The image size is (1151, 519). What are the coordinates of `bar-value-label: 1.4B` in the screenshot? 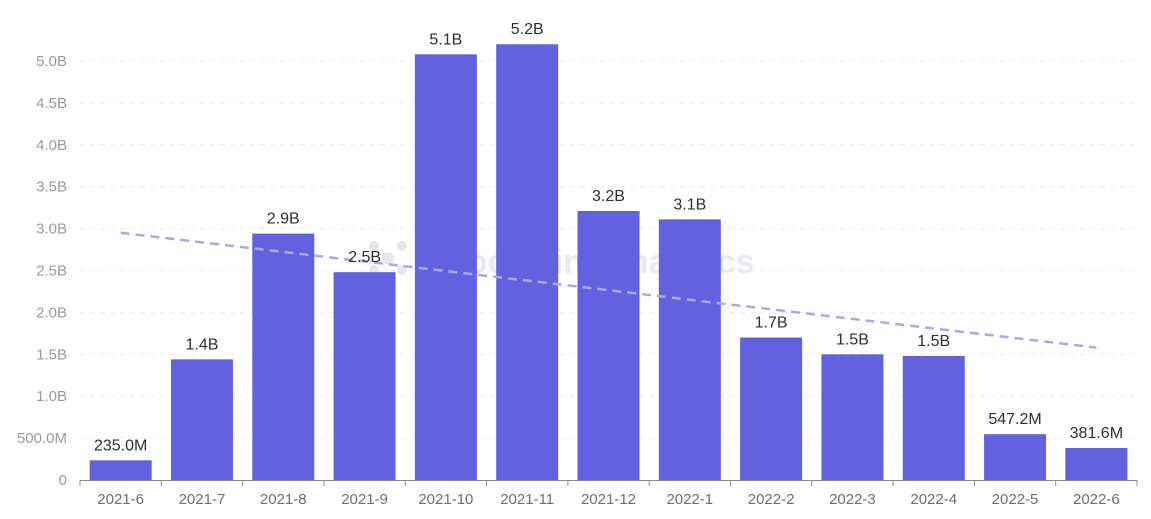 It's located at (202, 344).